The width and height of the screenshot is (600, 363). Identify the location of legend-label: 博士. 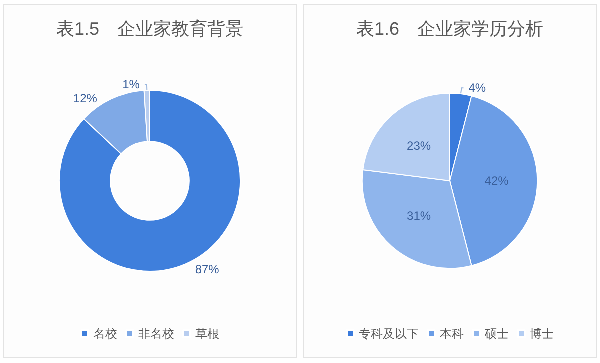
(542, 334).